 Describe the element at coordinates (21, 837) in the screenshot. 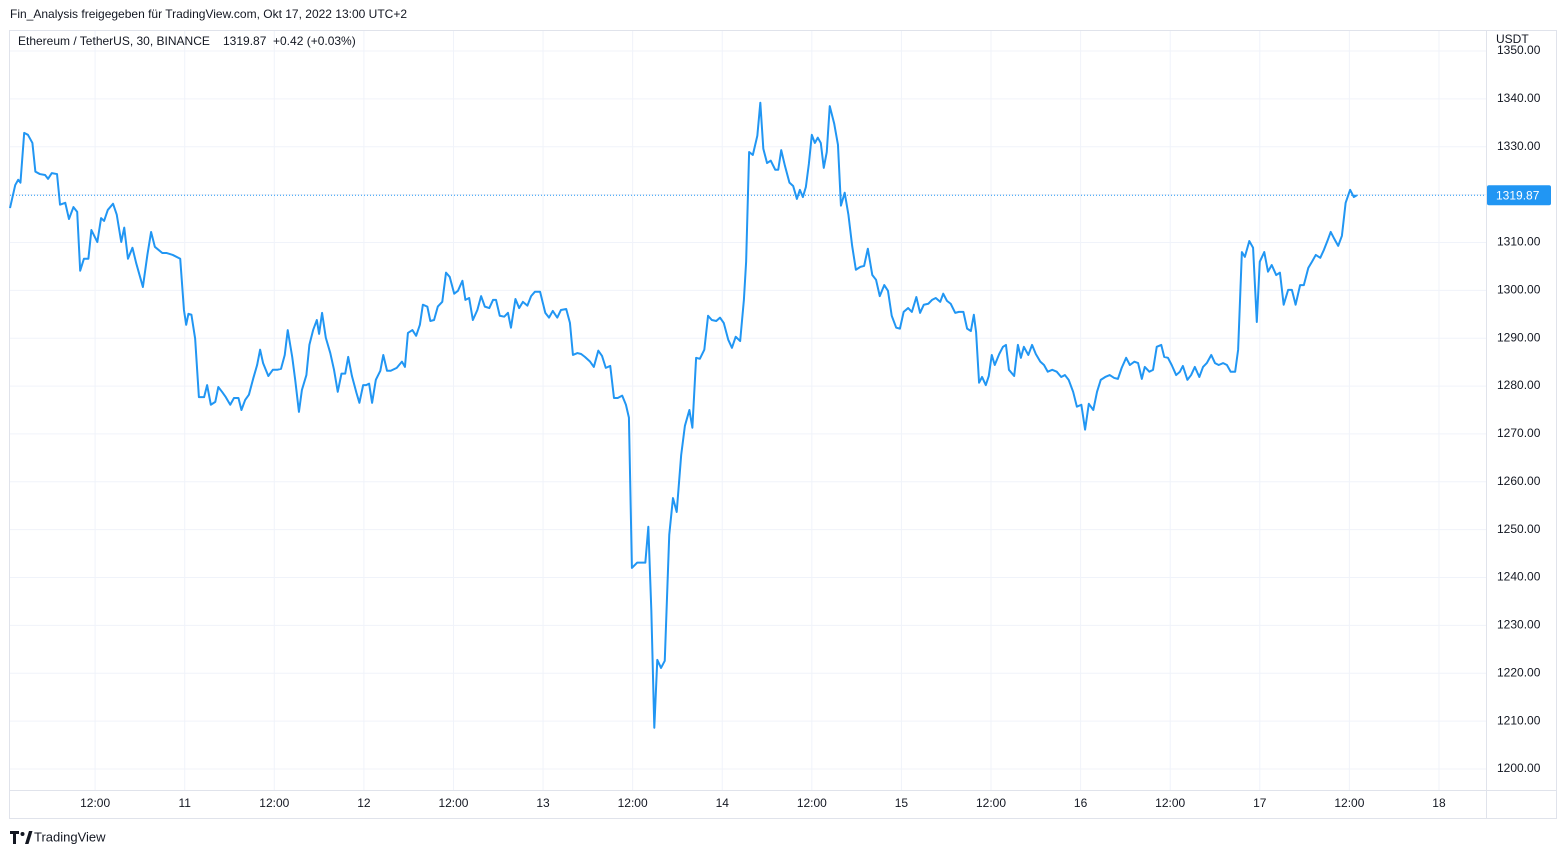

I see `brand-logo` at that location.